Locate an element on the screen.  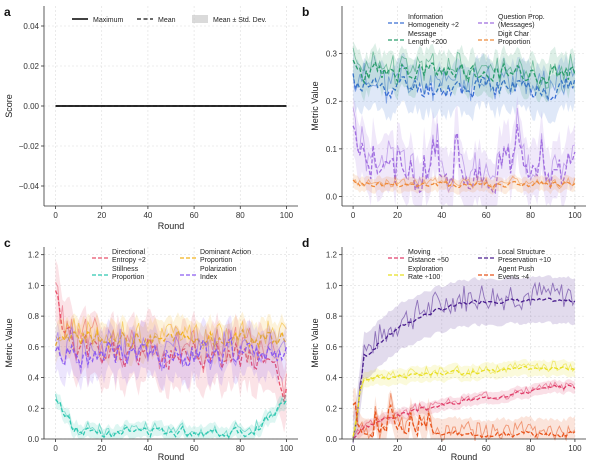
mean-stillness-proportion is located at coordinates (171, 419).